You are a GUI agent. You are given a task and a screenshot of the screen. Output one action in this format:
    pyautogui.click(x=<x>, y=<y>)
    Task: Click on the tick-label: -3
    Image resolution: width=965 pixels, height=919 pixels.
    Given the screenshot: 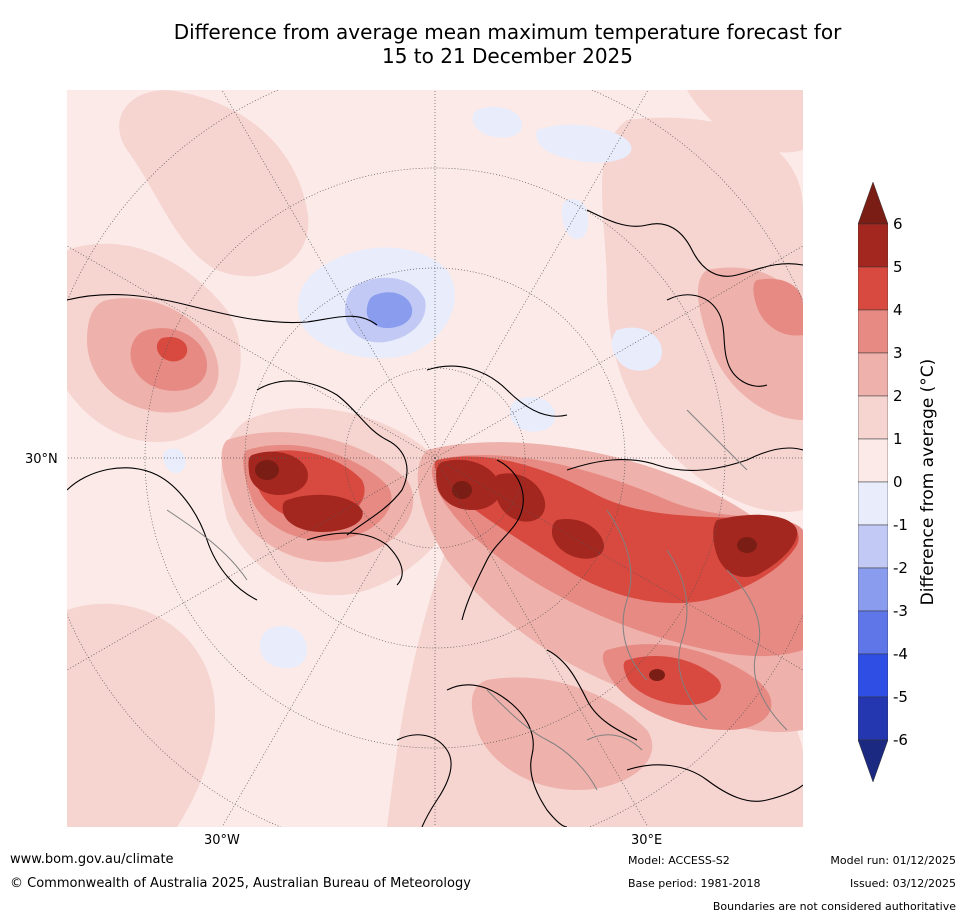 What is the action you would take?
    pyautogui.click(x=900, y=611)
    